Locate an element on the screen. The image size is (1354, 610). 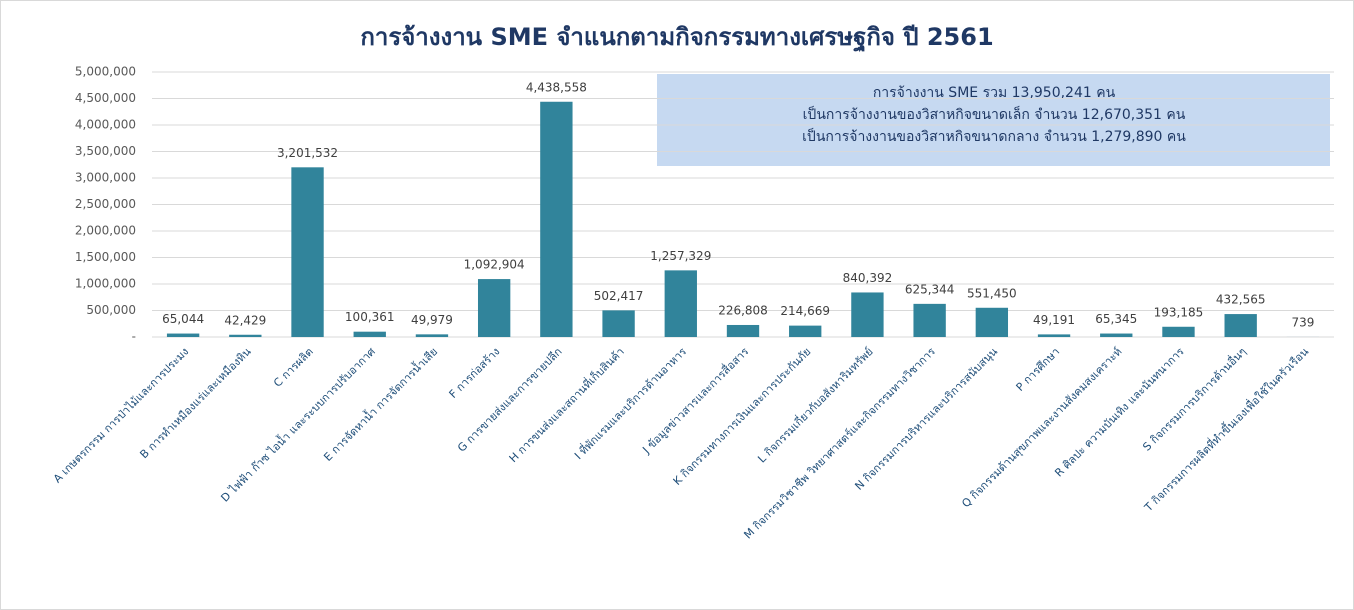
value-label: 42,429 is located at coordinates (245, 320).